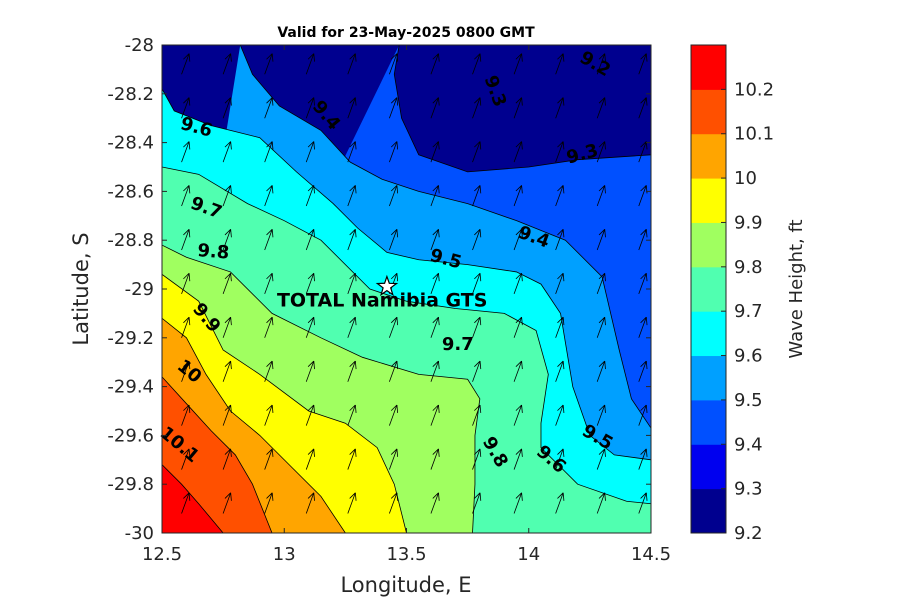  What do you see at coordinates (254, 425) in the screenshot?
I see `contour-line-9.9` at bounding box center [254, 425].